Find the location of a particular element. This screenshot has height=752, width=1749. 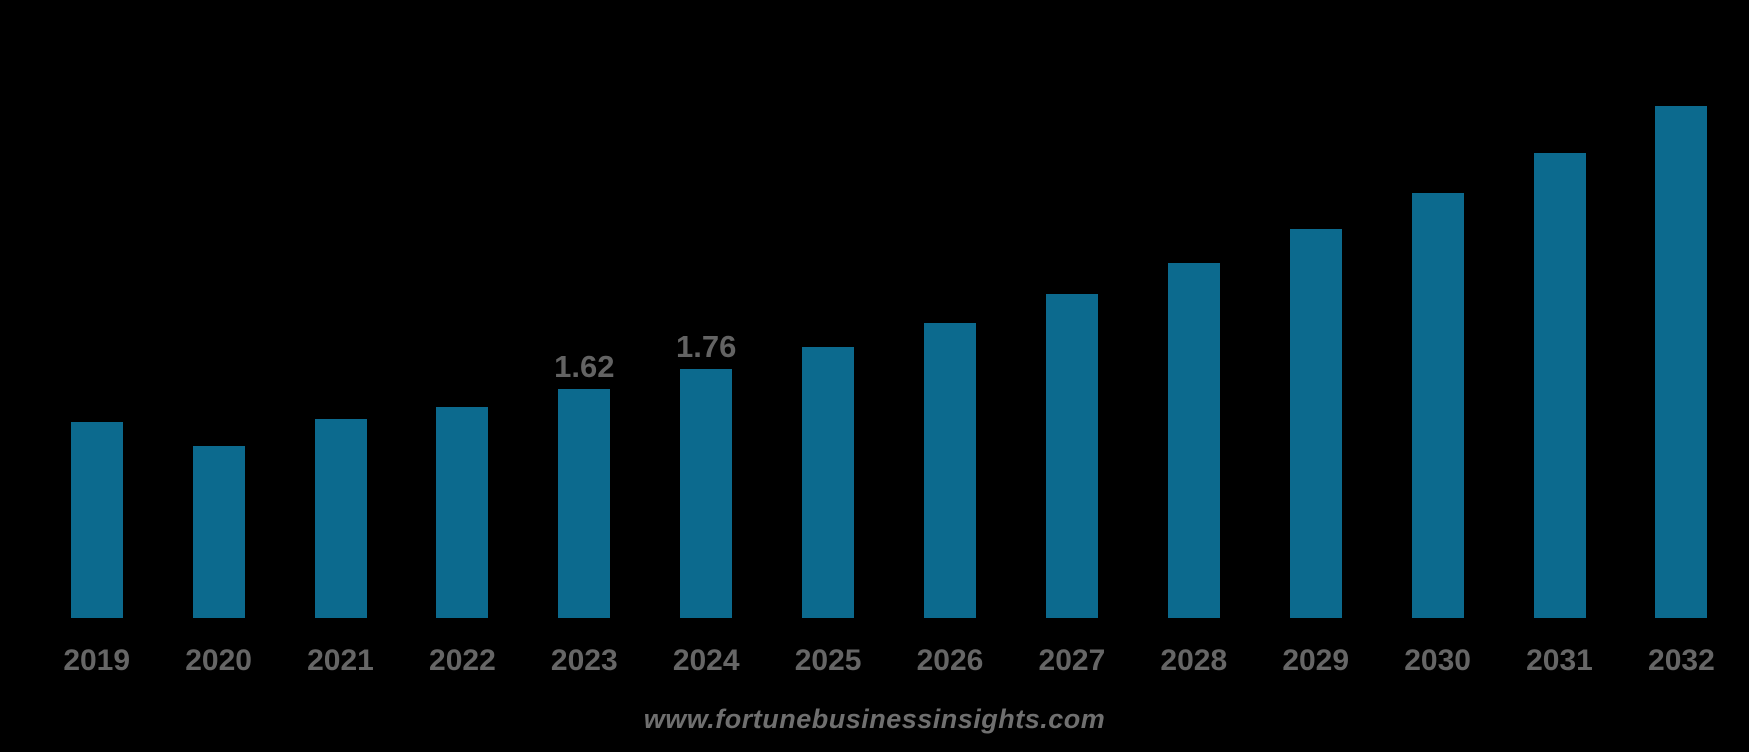

watermark-url: www.fortunebusinessinsights.com is located at coordinates (874, 719).